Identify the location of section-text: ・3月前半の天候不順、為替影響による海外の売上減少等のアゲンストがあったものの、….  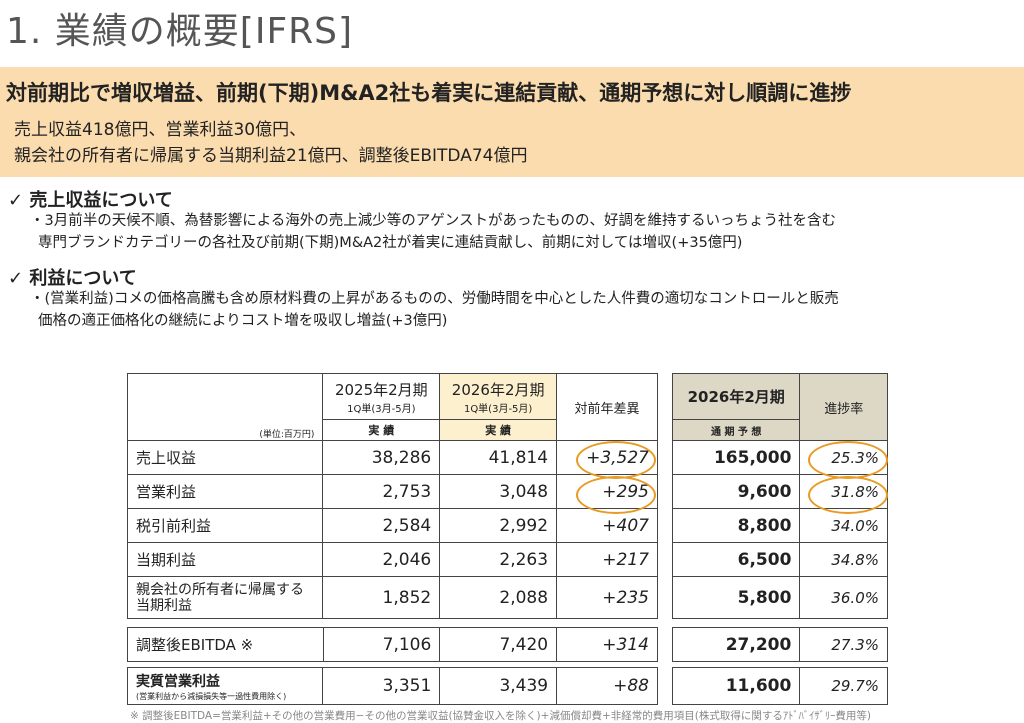
(433, 232).